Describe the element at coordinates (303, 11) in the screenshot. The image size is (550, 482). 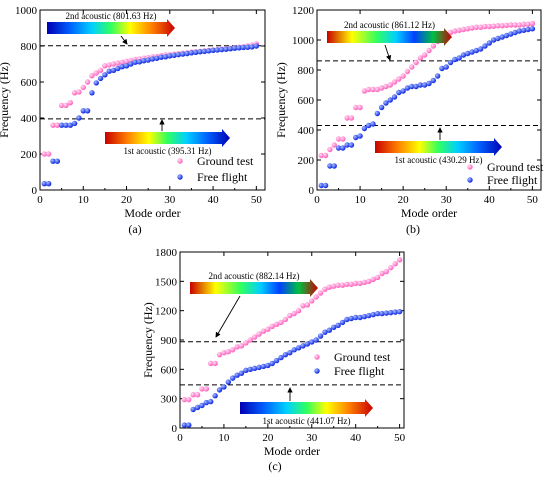
I see `y-tick-label: 1200` at that location.